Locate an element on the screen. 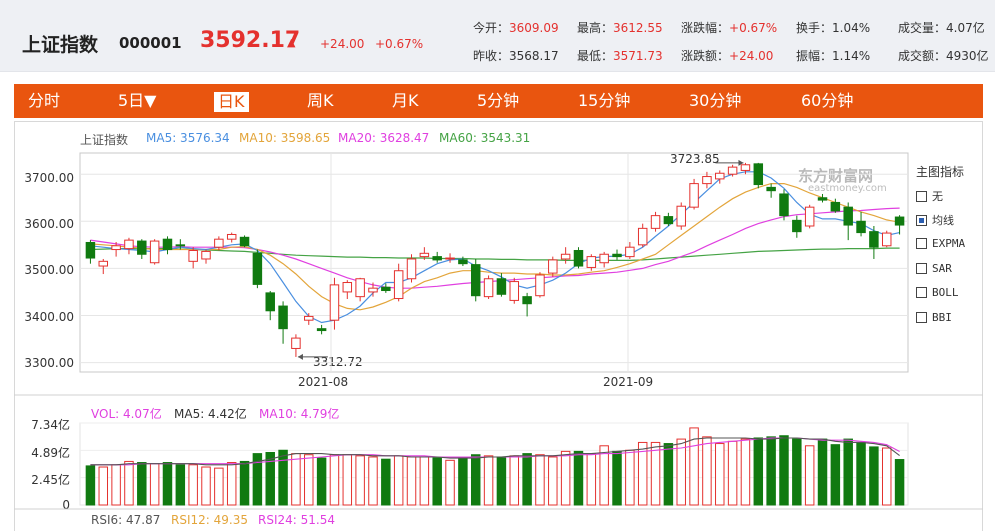 The width and height of the screenshot is (995, 531). stat-amplitude: 振幅：1.14% is located at coordinates (833, 56).